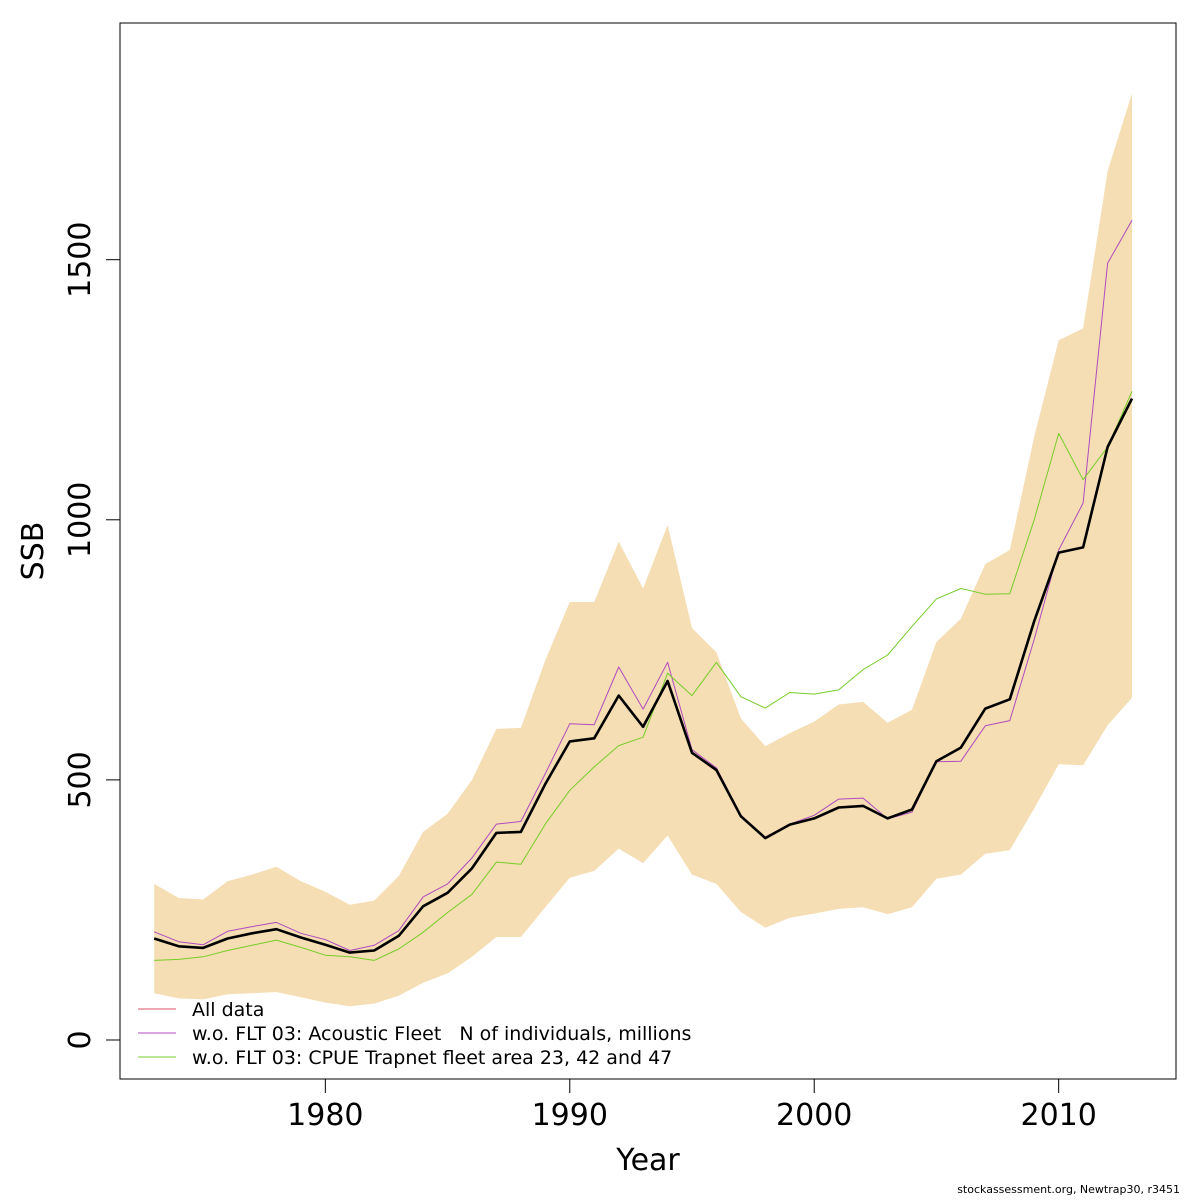 This screenshot has height=1200, width=1200. What do you see at coordinates (570, 1115) in the screenshot?
I see `x-tick-label-1990: 1990` at bounding box center [570, 1115].